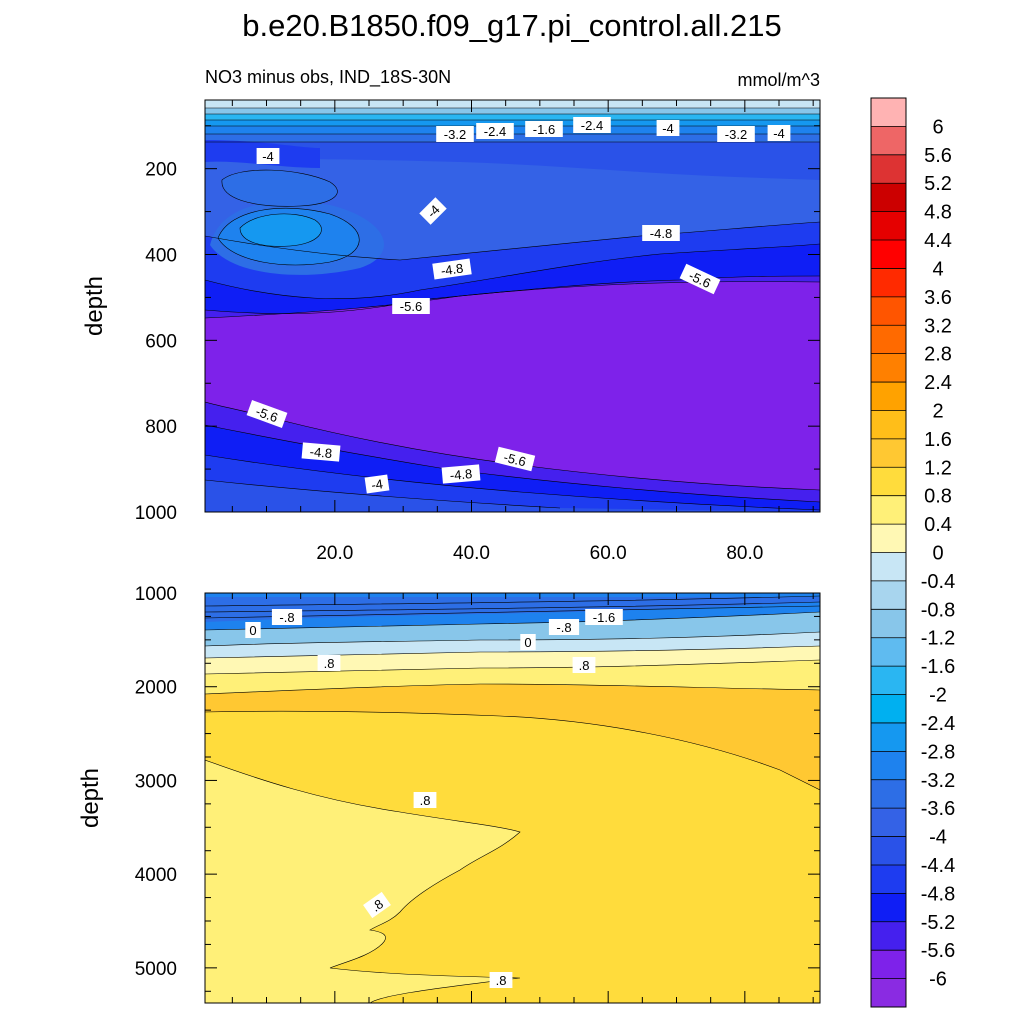 The height and width of the screenshot is (1024, 1024). Describe the element at coordinates (744, 553) in the screenshot. I see `x-tick-label: 80.0` at that location.